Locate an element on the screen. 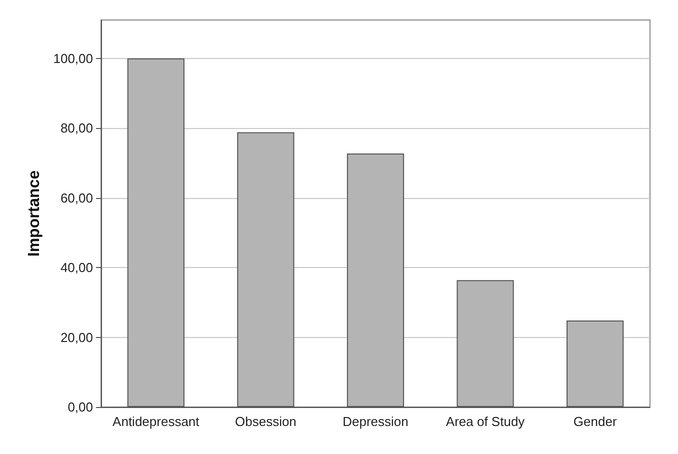 The image size is (678, 454). x-tick-label: Gender is located at coordinates (595, 421).